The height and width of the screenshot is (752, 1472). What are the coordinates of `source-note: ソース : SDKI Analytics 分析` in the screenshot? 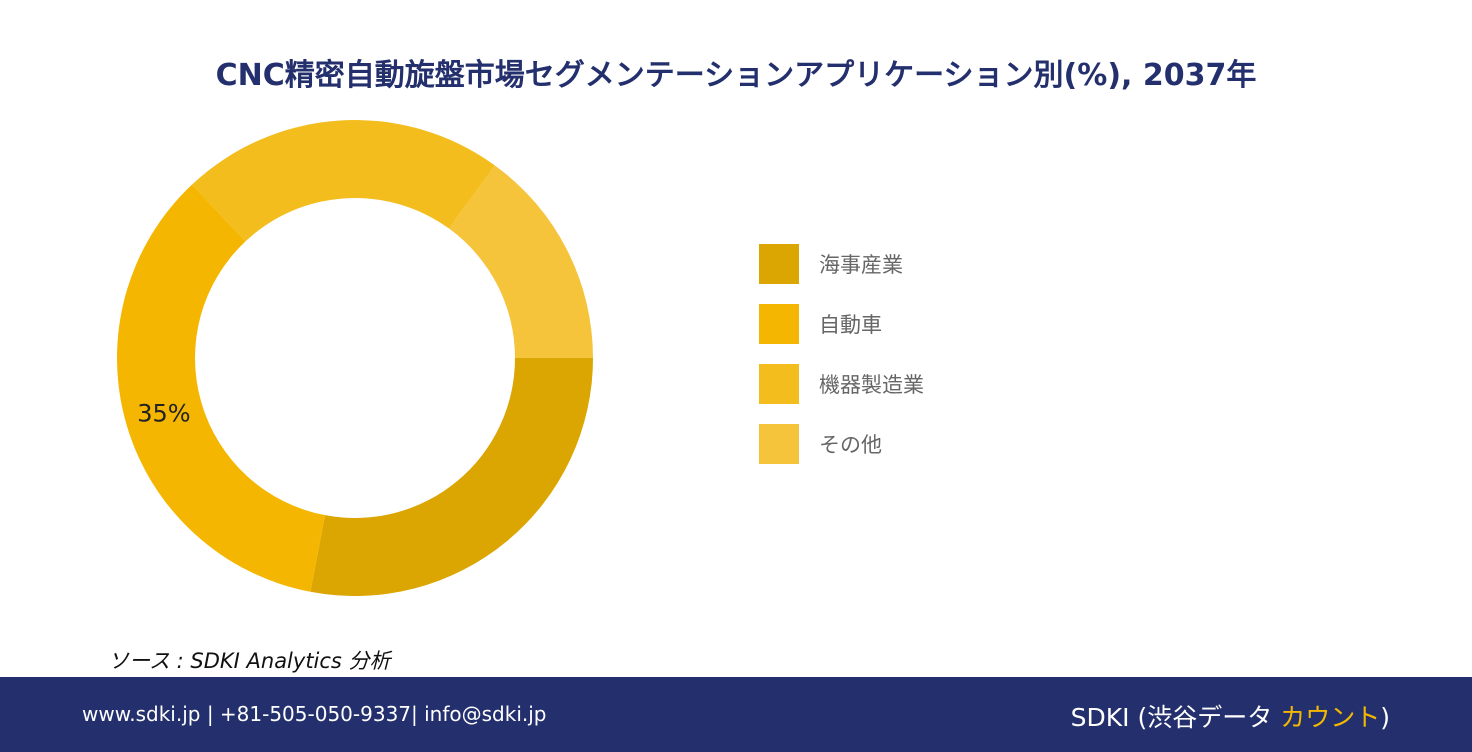 It's located at (249, 661).